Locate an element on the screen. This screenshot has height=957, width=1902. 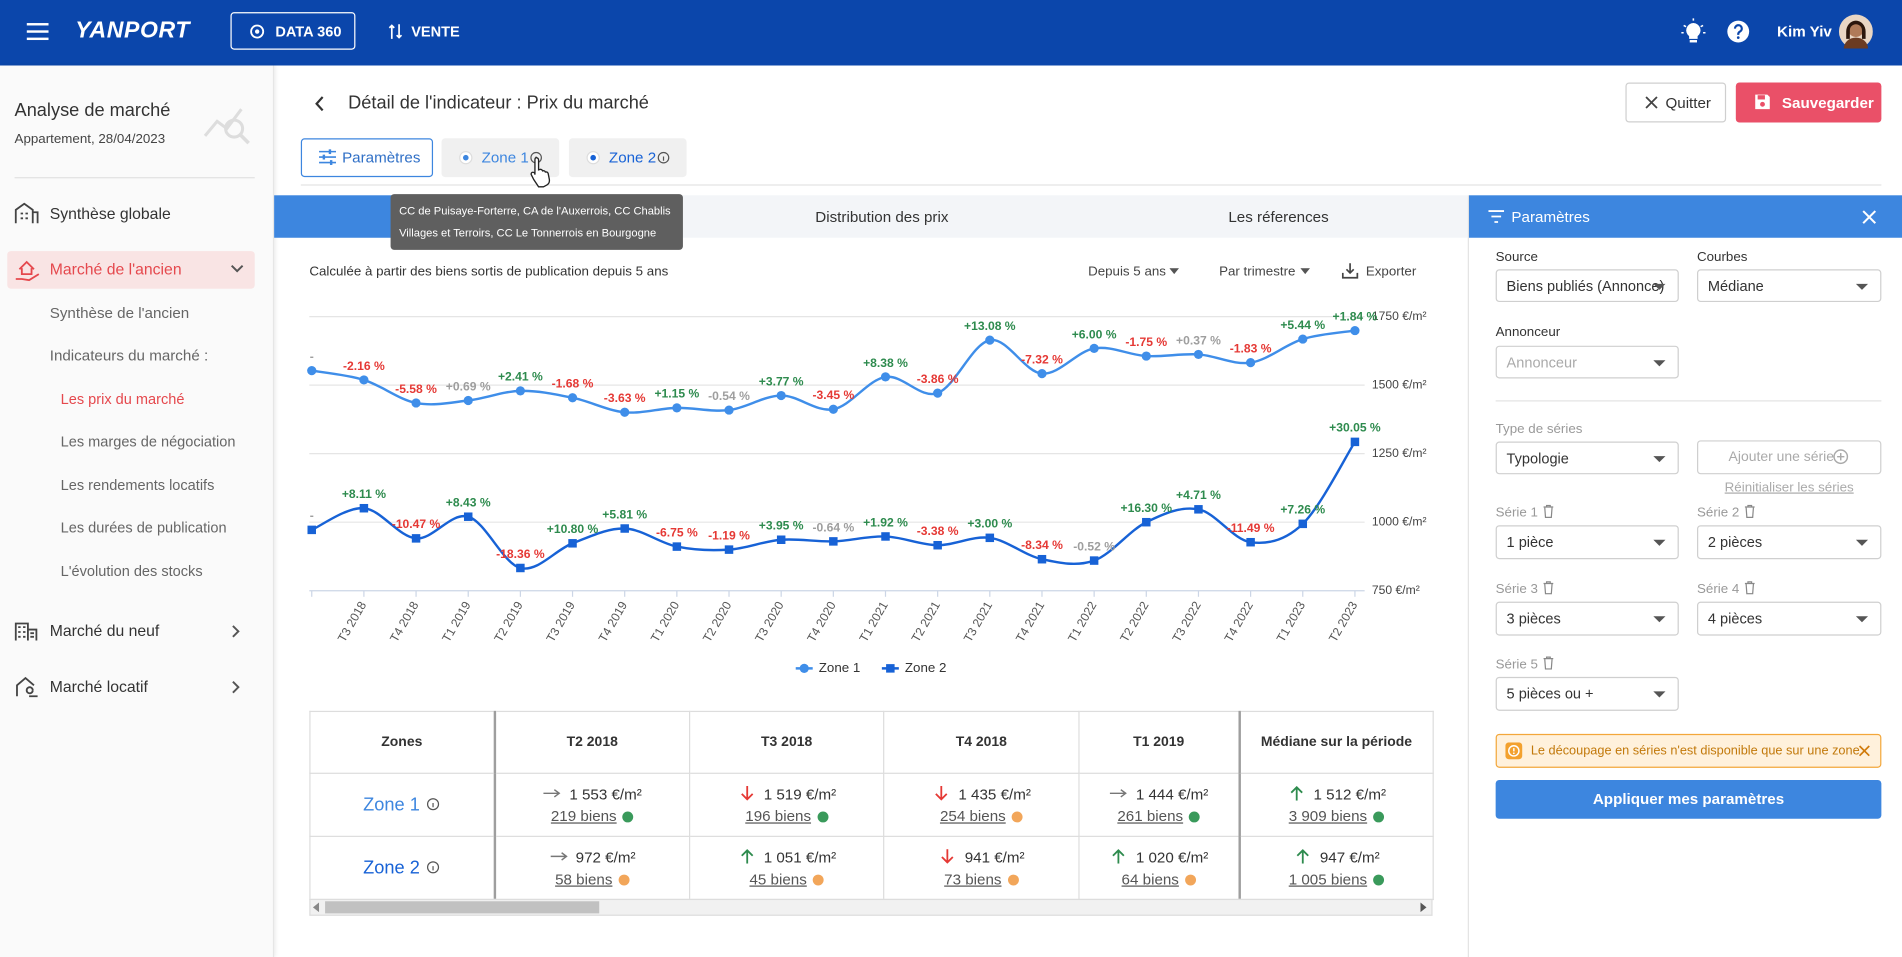
zone1-chip-label: Zone 1 is located at coordinates (505, 158).